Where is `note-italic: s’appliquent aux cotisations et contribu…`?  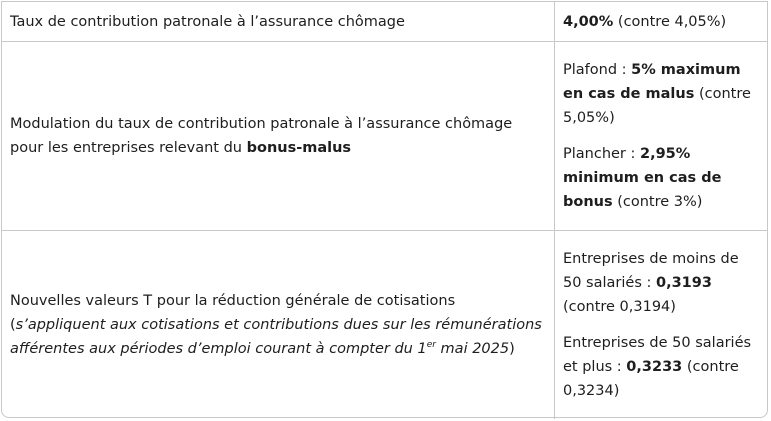 note-italic: s’appliquent aux cotisations et contribu… is located at coordinates (276, 337).